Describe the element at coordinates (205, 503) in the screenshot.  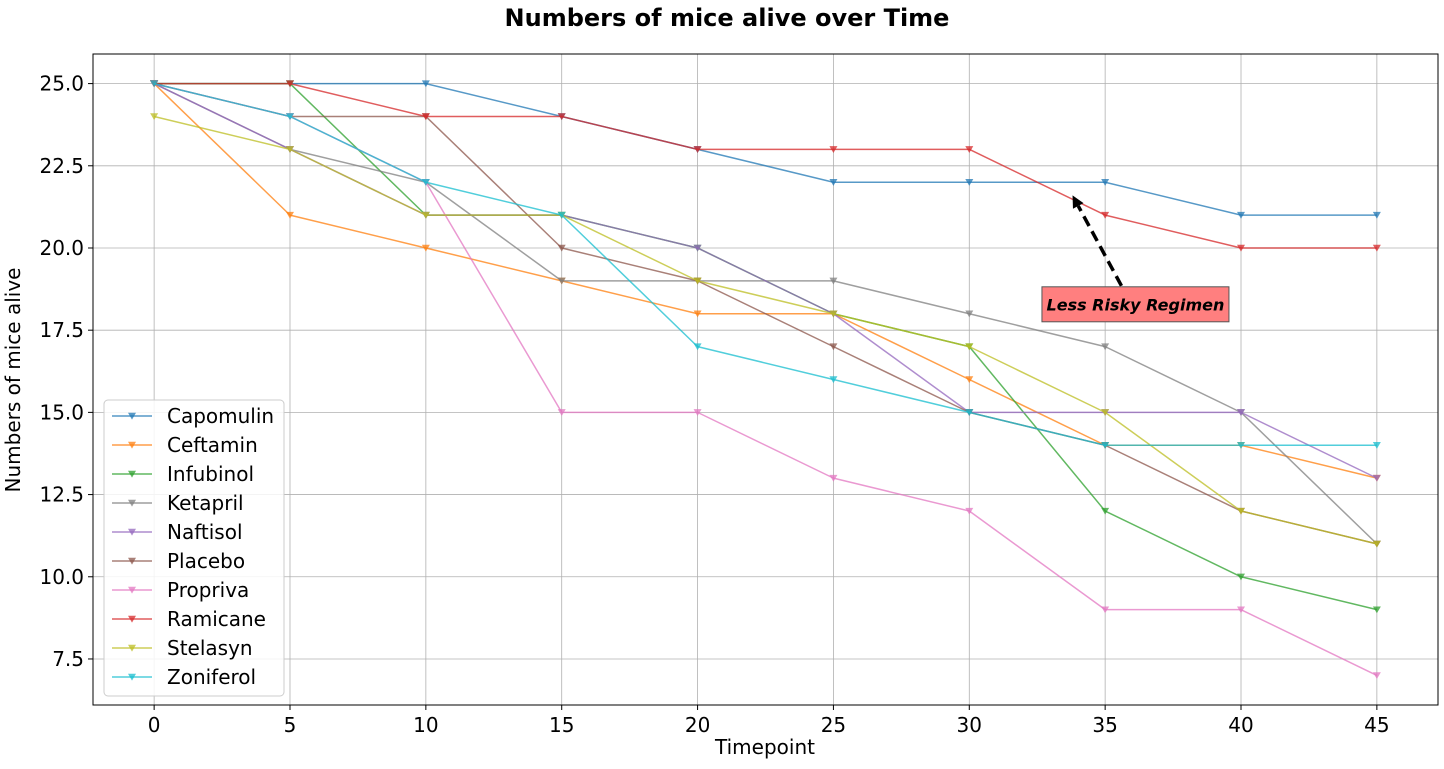
I see `legend-label: Ketapril` at that location.